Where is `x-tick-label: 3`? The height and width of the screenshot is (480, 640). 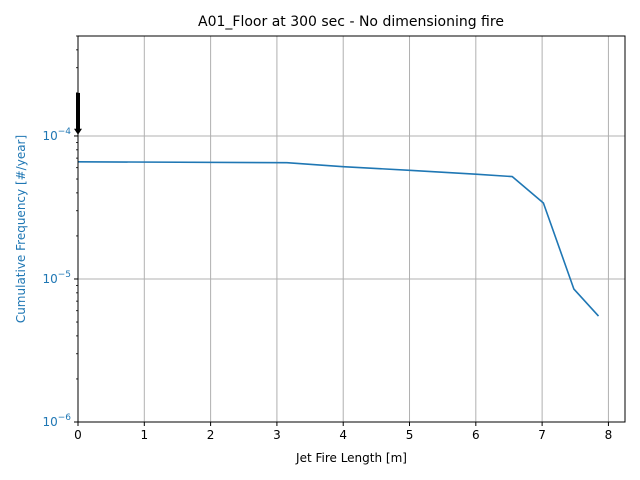 x-tick-label: 3 is located at coordinates (277, 435).